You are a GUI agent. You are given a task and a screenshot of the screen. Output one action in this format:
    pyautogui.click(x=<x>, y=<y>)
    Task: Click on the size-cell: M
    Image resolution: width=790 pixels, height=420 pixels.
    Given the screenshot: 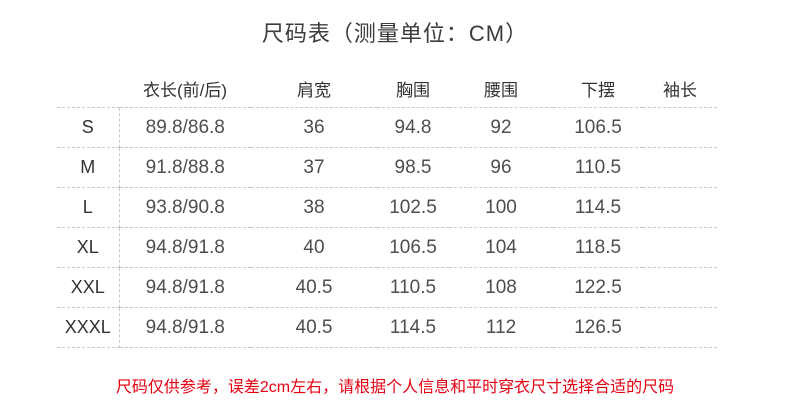 What is the action you would take?
    pyautogui.click(x=88, y=167)
    